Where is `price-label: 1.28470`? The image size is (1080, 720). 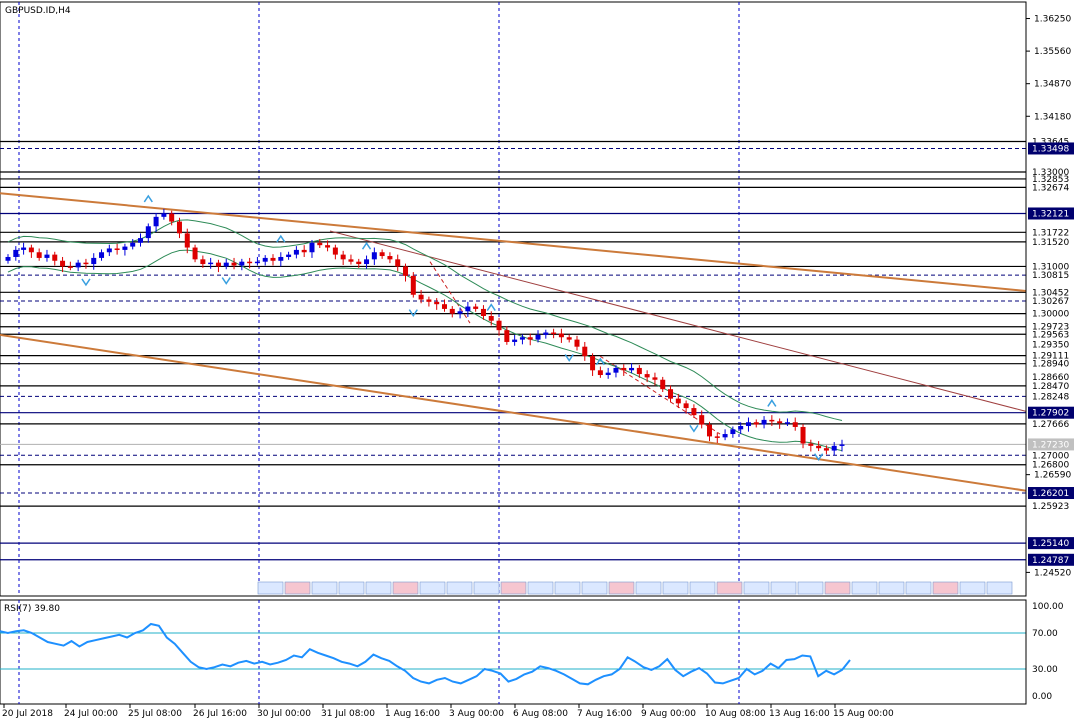 price-label: 1.28470 is located at coordinates (1050, 387).